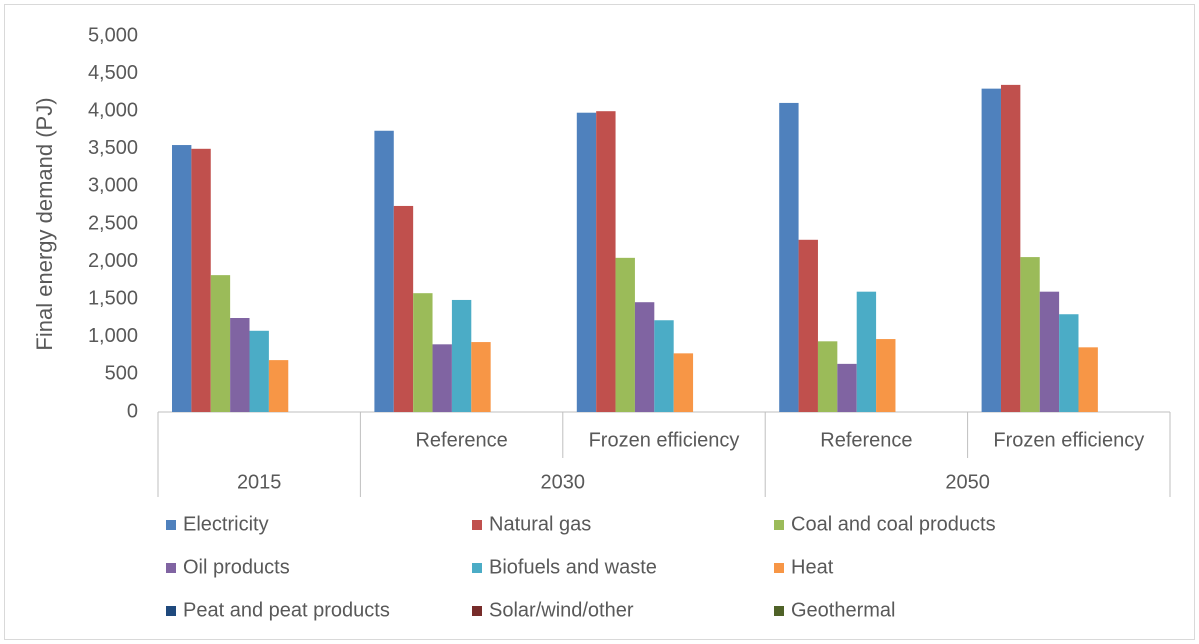 Image resolution: width=1199 pixels, height=644 pixels. Describe the element at coordinates (563, 482) in the screenshot. I see `group-label: 2030` at that location.